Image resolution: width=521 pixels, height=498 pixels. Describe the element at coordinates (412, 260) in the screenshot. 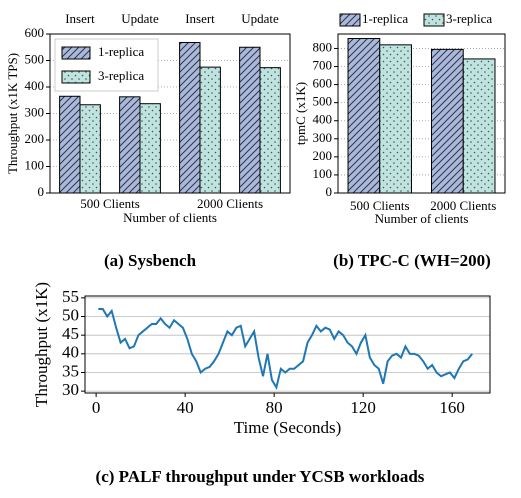

I see `caption: (b) TPC-C (WH=200)` at that location.